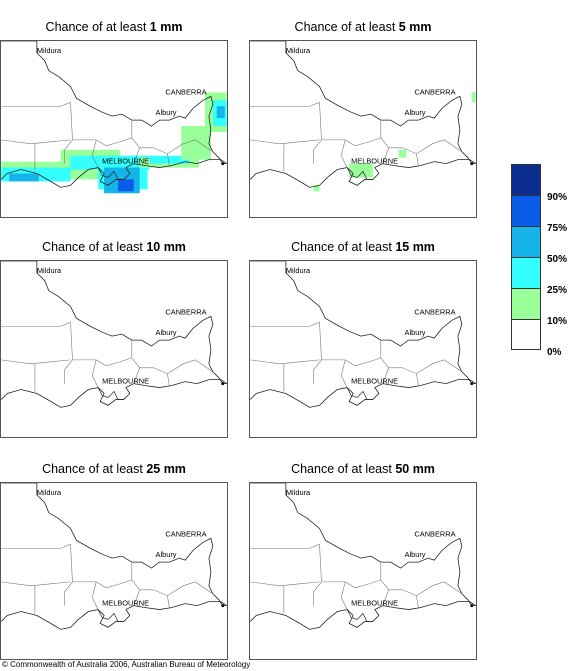 Image resolution: width=570 pixels, height=671 pixels. What do you see at coordinates (114, 469) in the screenshot?
I see `panel-title-25mm: Chance of at least 25 mm` at bounding box center [114, 469].